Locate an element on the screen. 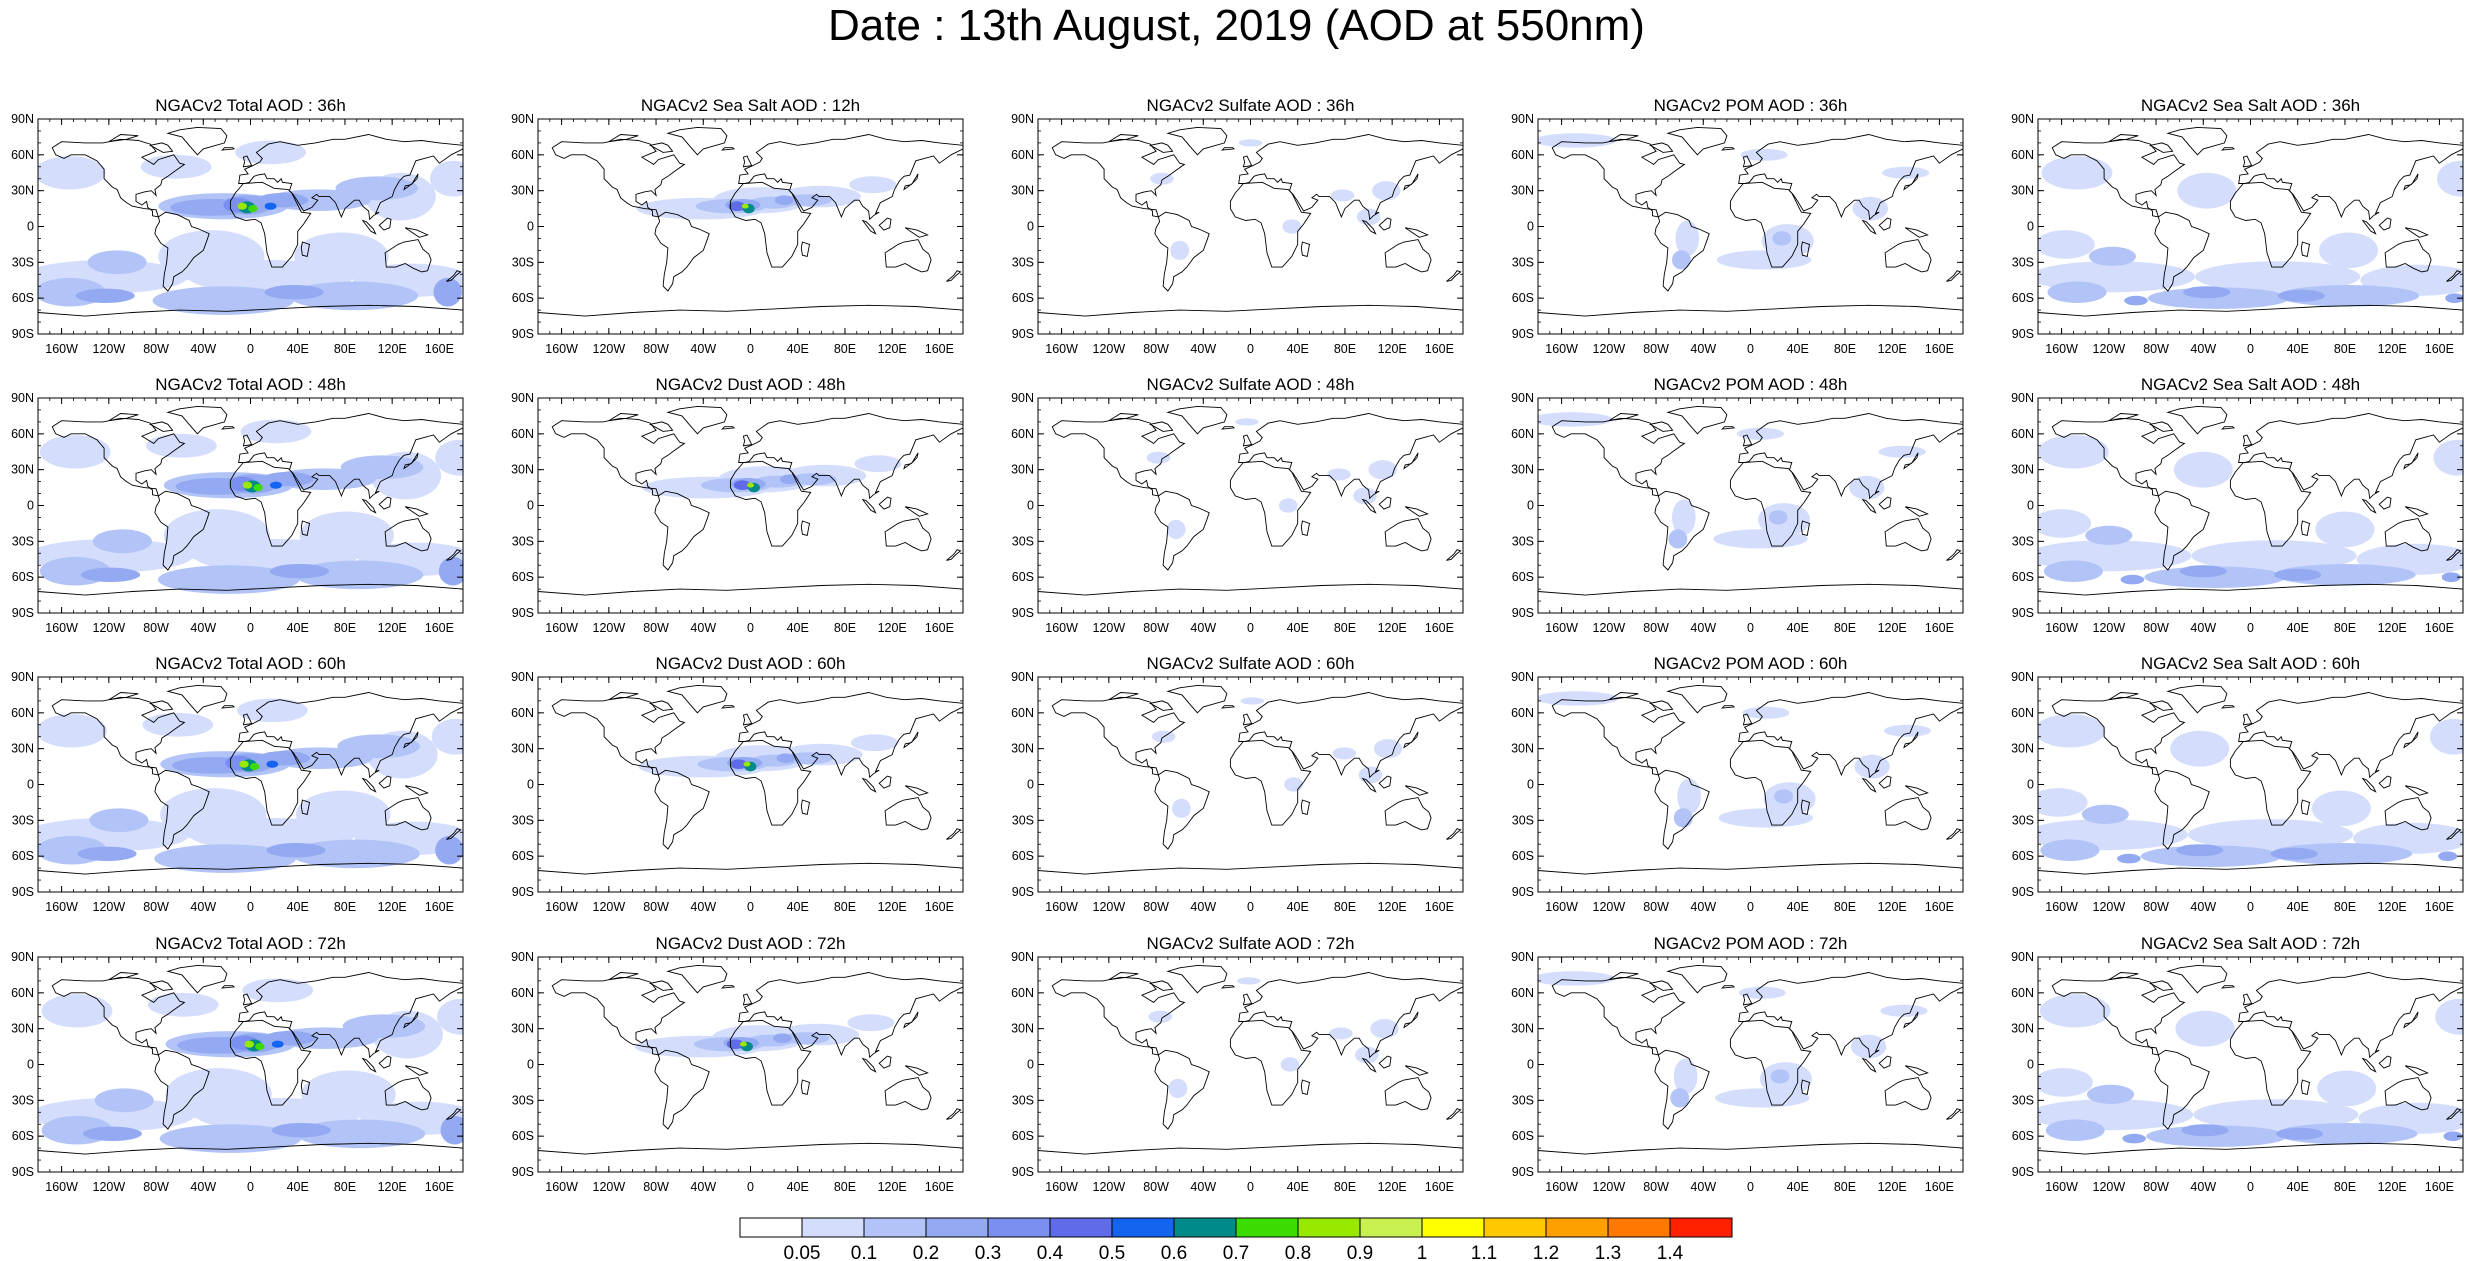 The height and width of the screenshot is (1261, 2473). coastlines is located at coordinates (1750, 788).